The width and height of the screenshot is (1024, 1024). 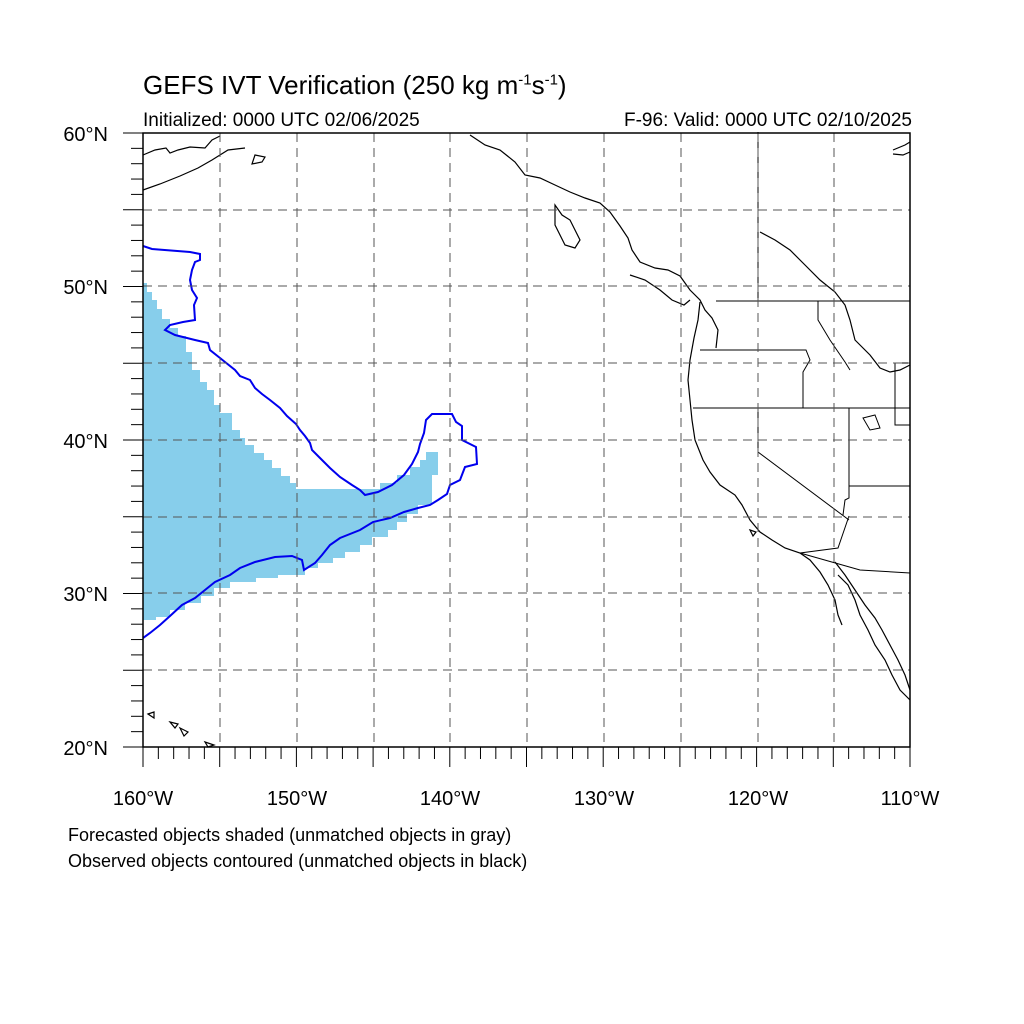 What do you see at coordinates (85, 749) in the screenshot?
I see `lat-label: 20°N` at bounding box center [85, 749].